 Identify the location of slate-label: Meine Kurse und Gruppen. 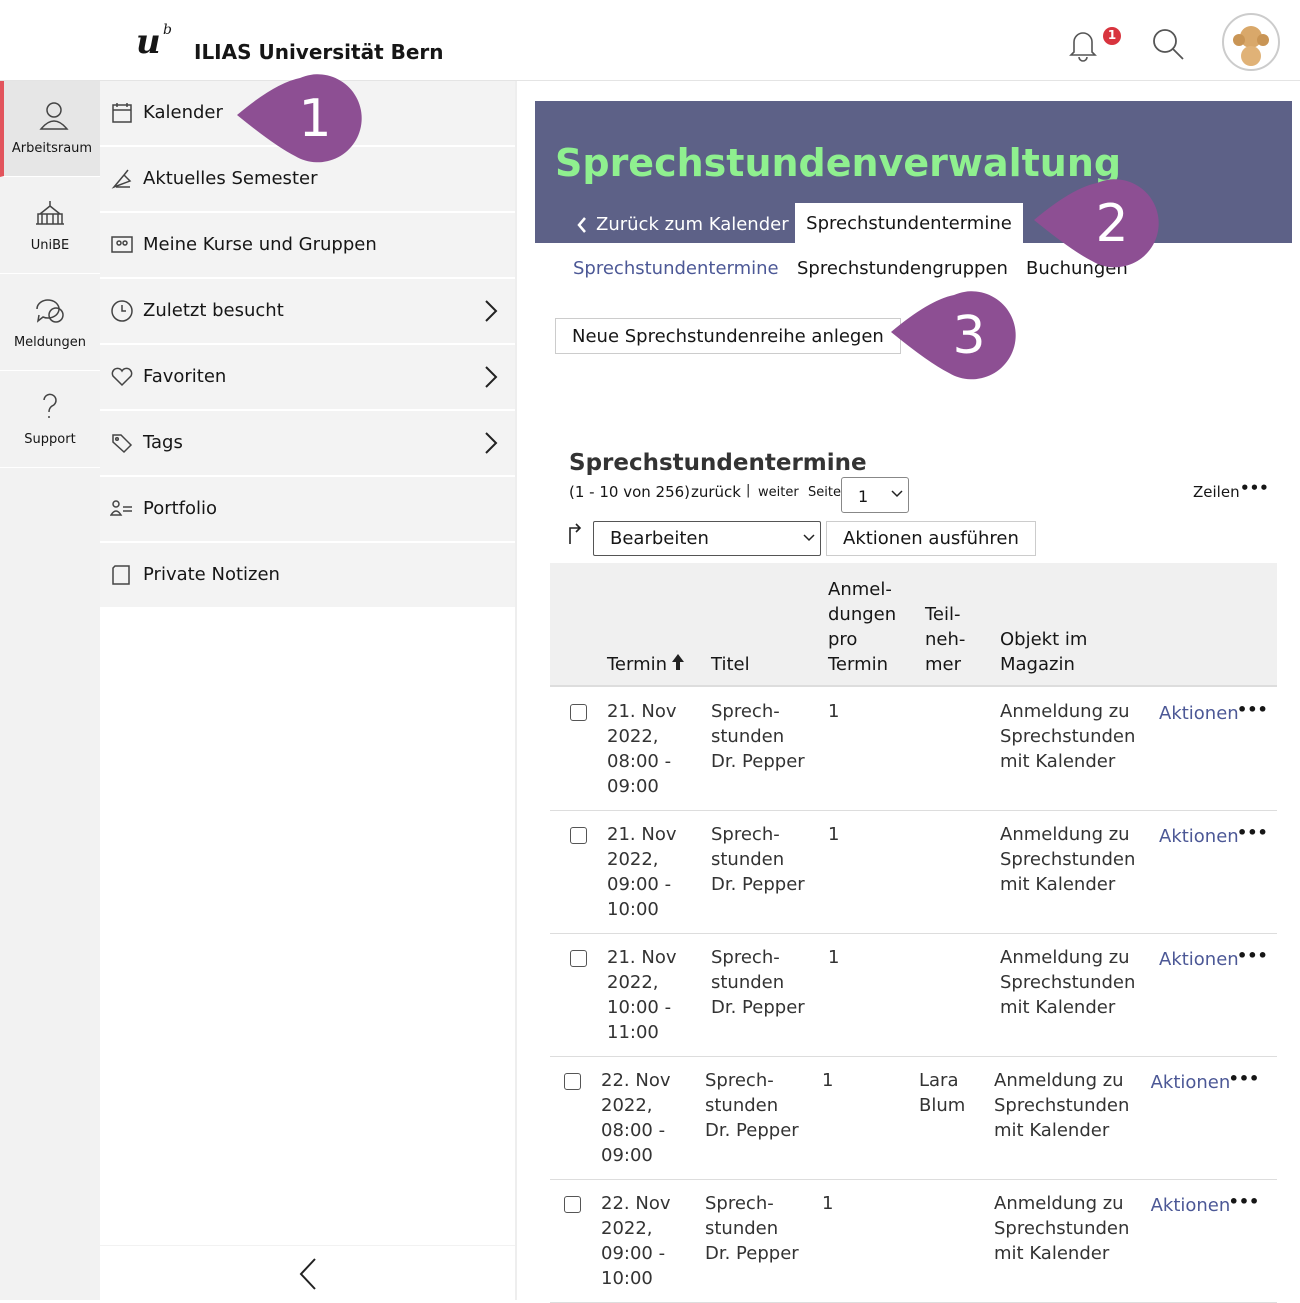
(260, 244).